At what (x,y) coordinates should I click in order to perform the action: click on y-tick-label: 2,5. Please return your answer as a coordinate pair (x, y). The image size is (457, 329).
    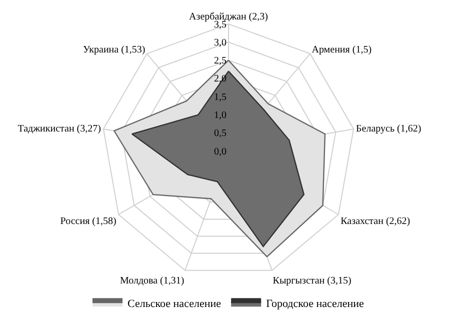
    Looking at the image, I should click on (220, 61).